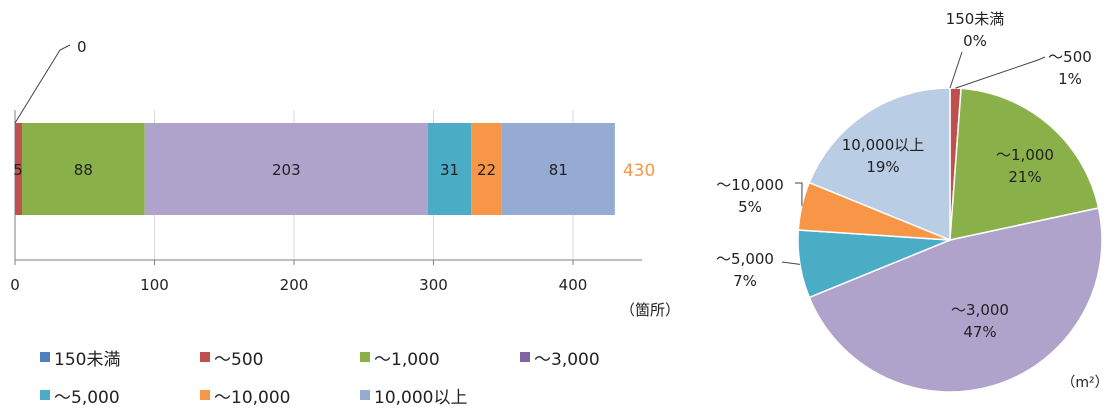 This screenshot has width=1111, height=410. Describe the element at coordinates (1025, 155) in the screenshot. I see `pie-label: ～1,000` at that location.